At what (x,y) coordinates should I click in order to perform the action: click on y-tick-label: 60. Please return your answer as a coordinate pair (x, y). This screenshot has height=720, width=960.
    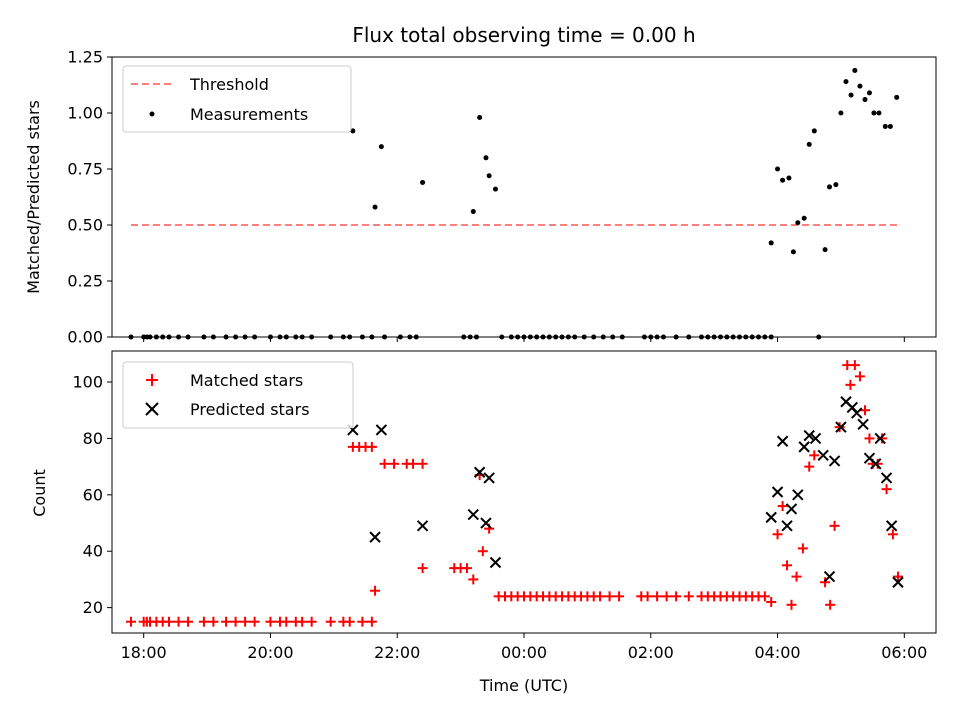
    Looking at the image, I should click on (93, 494).